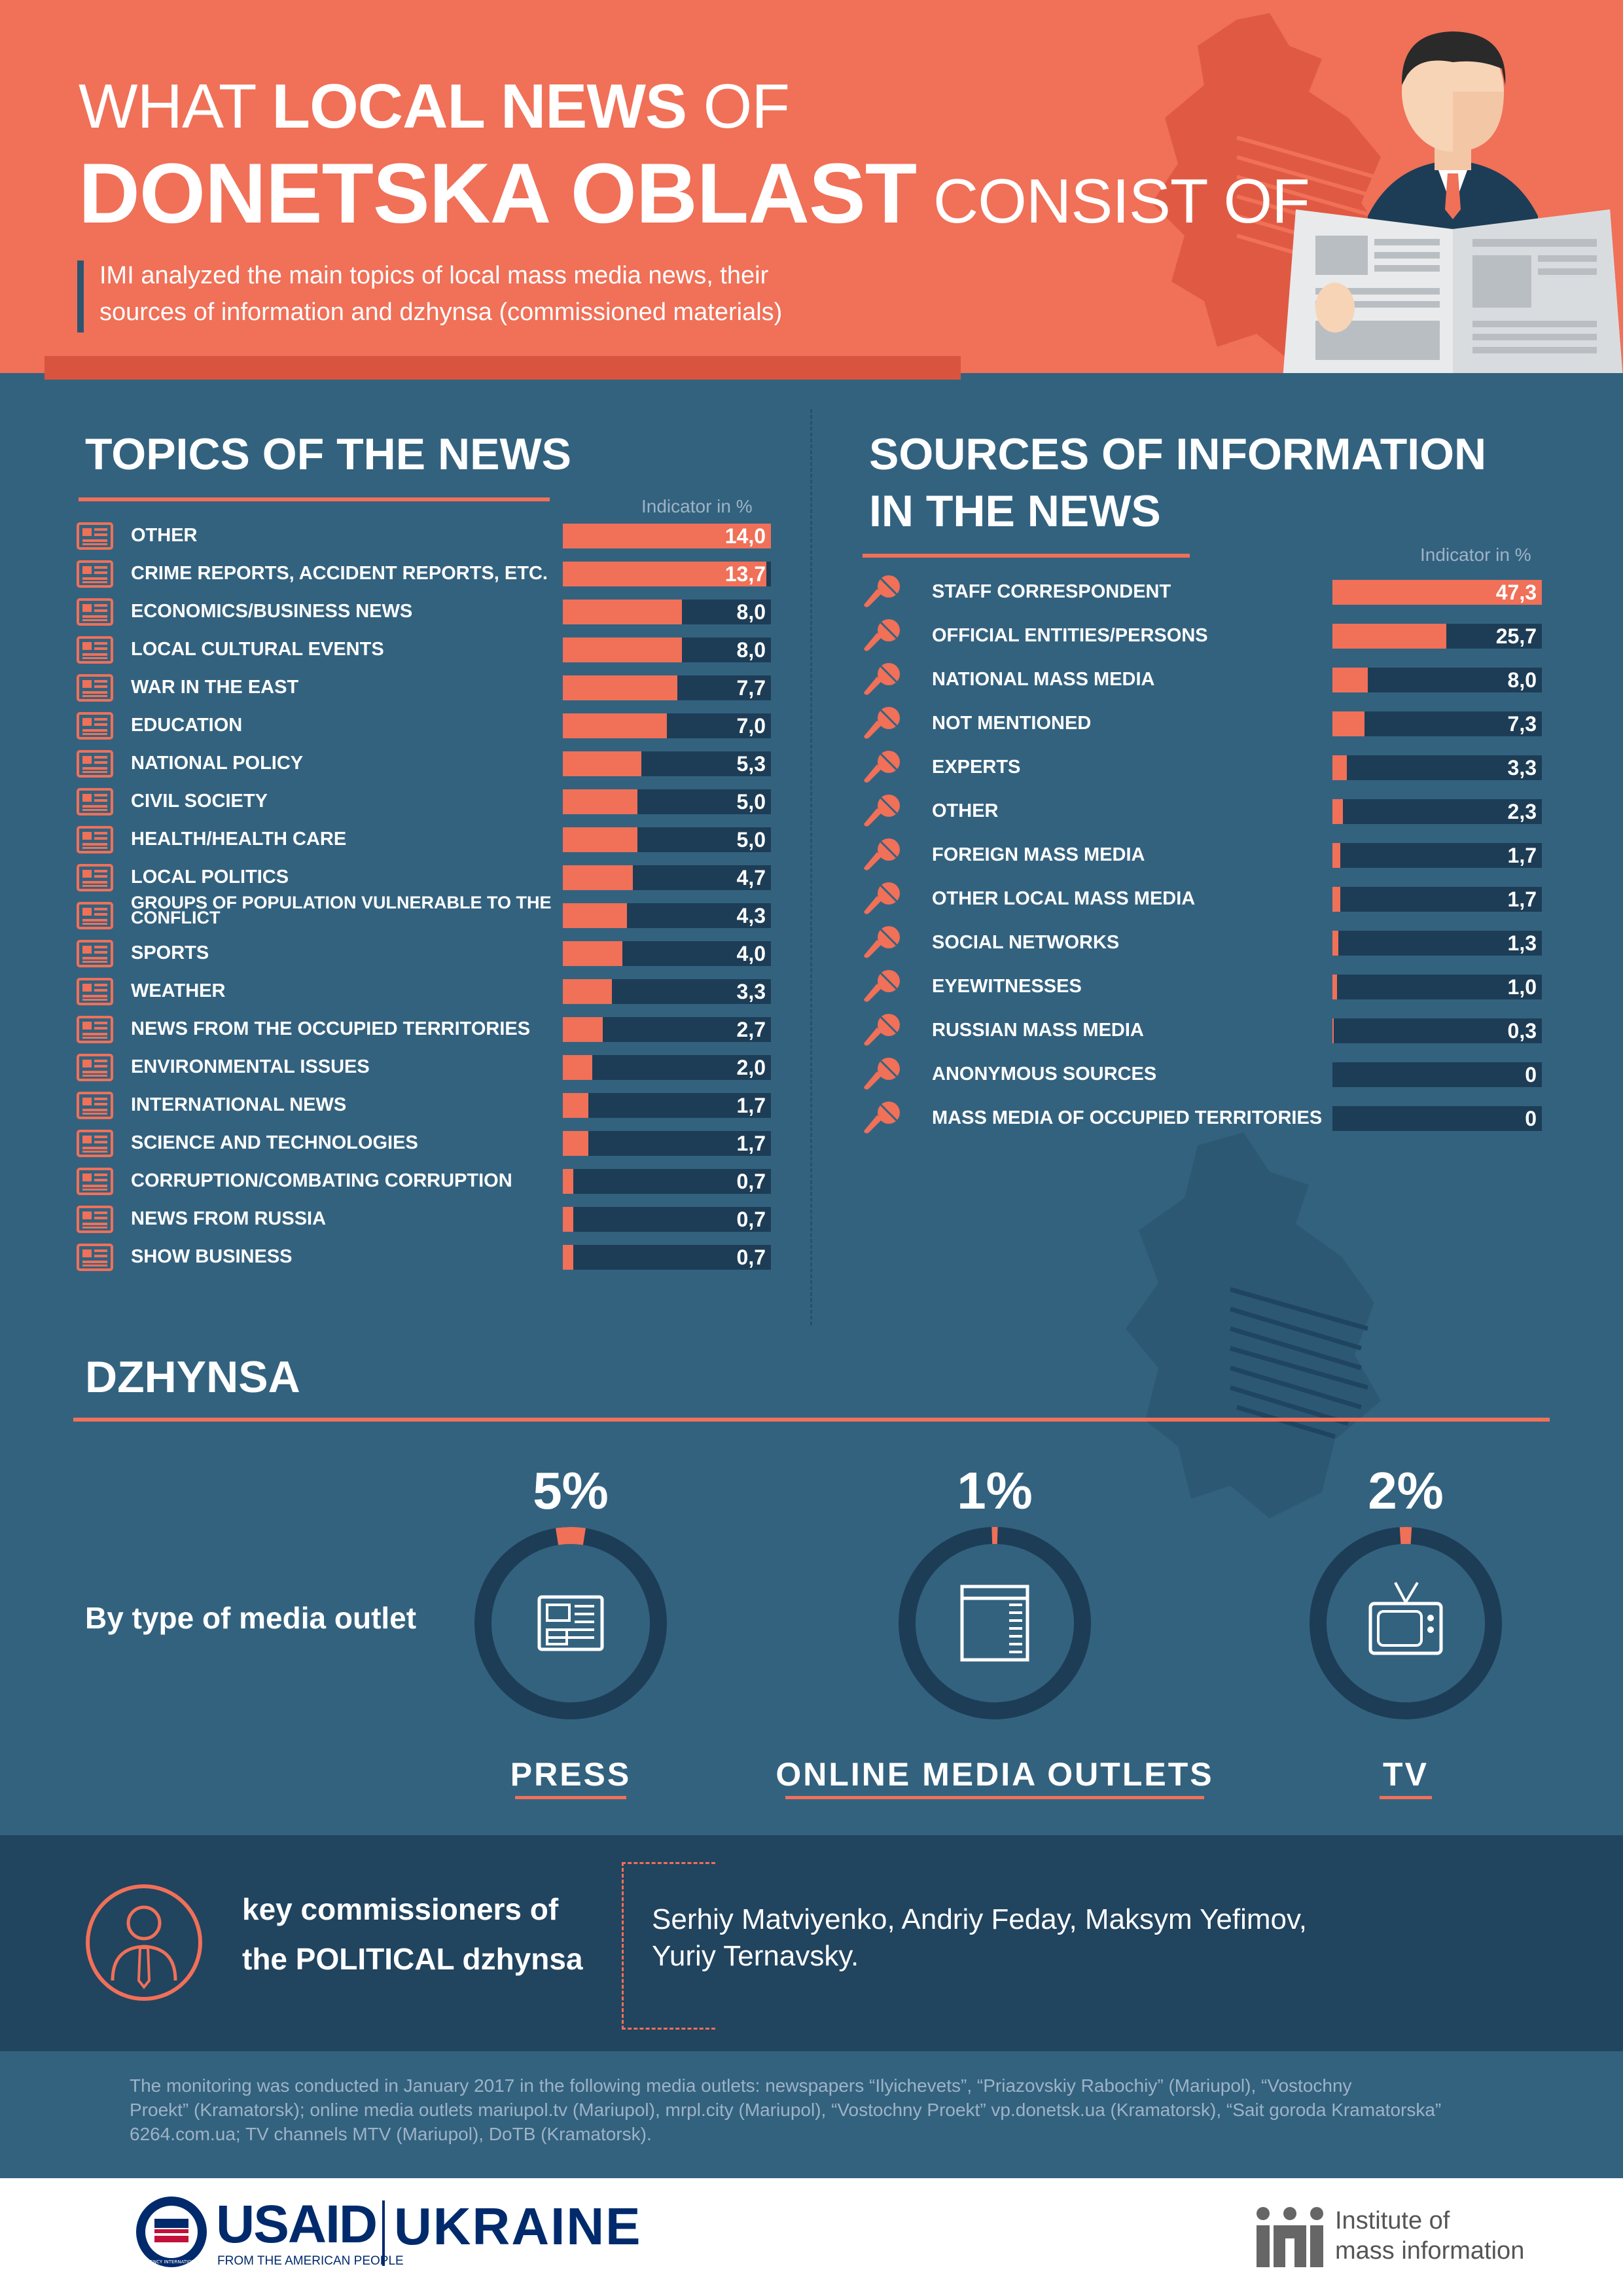 The width and height of the screenshot is (1623, 2296). Describe the element at coordinates (193, 1377) in the screenshot. I see `dzhynsa-title: DZHYNSA` at that location.